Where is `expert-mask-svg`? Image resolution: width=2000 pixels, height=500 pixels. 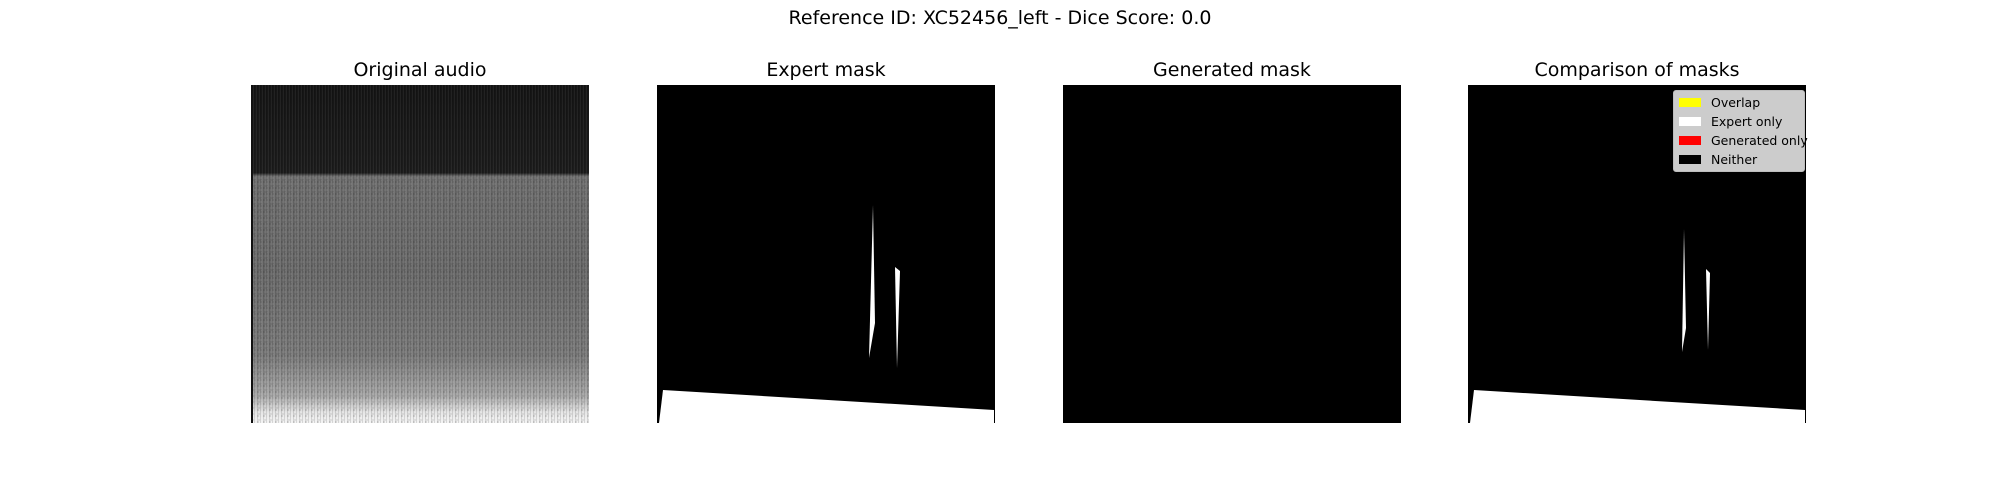
expert-mask-svg is located at coordinates (826, 254).